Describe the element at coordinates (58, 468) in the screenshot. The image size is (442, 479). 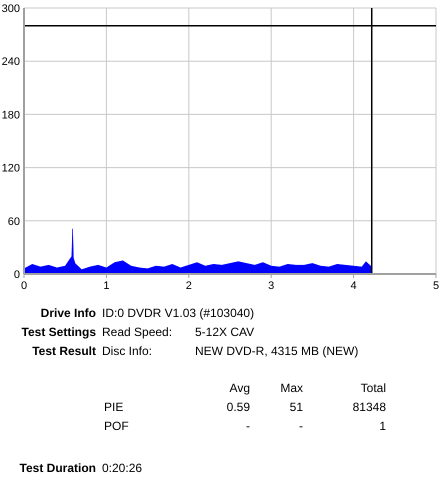
I see `text: Test Duration` at that location.